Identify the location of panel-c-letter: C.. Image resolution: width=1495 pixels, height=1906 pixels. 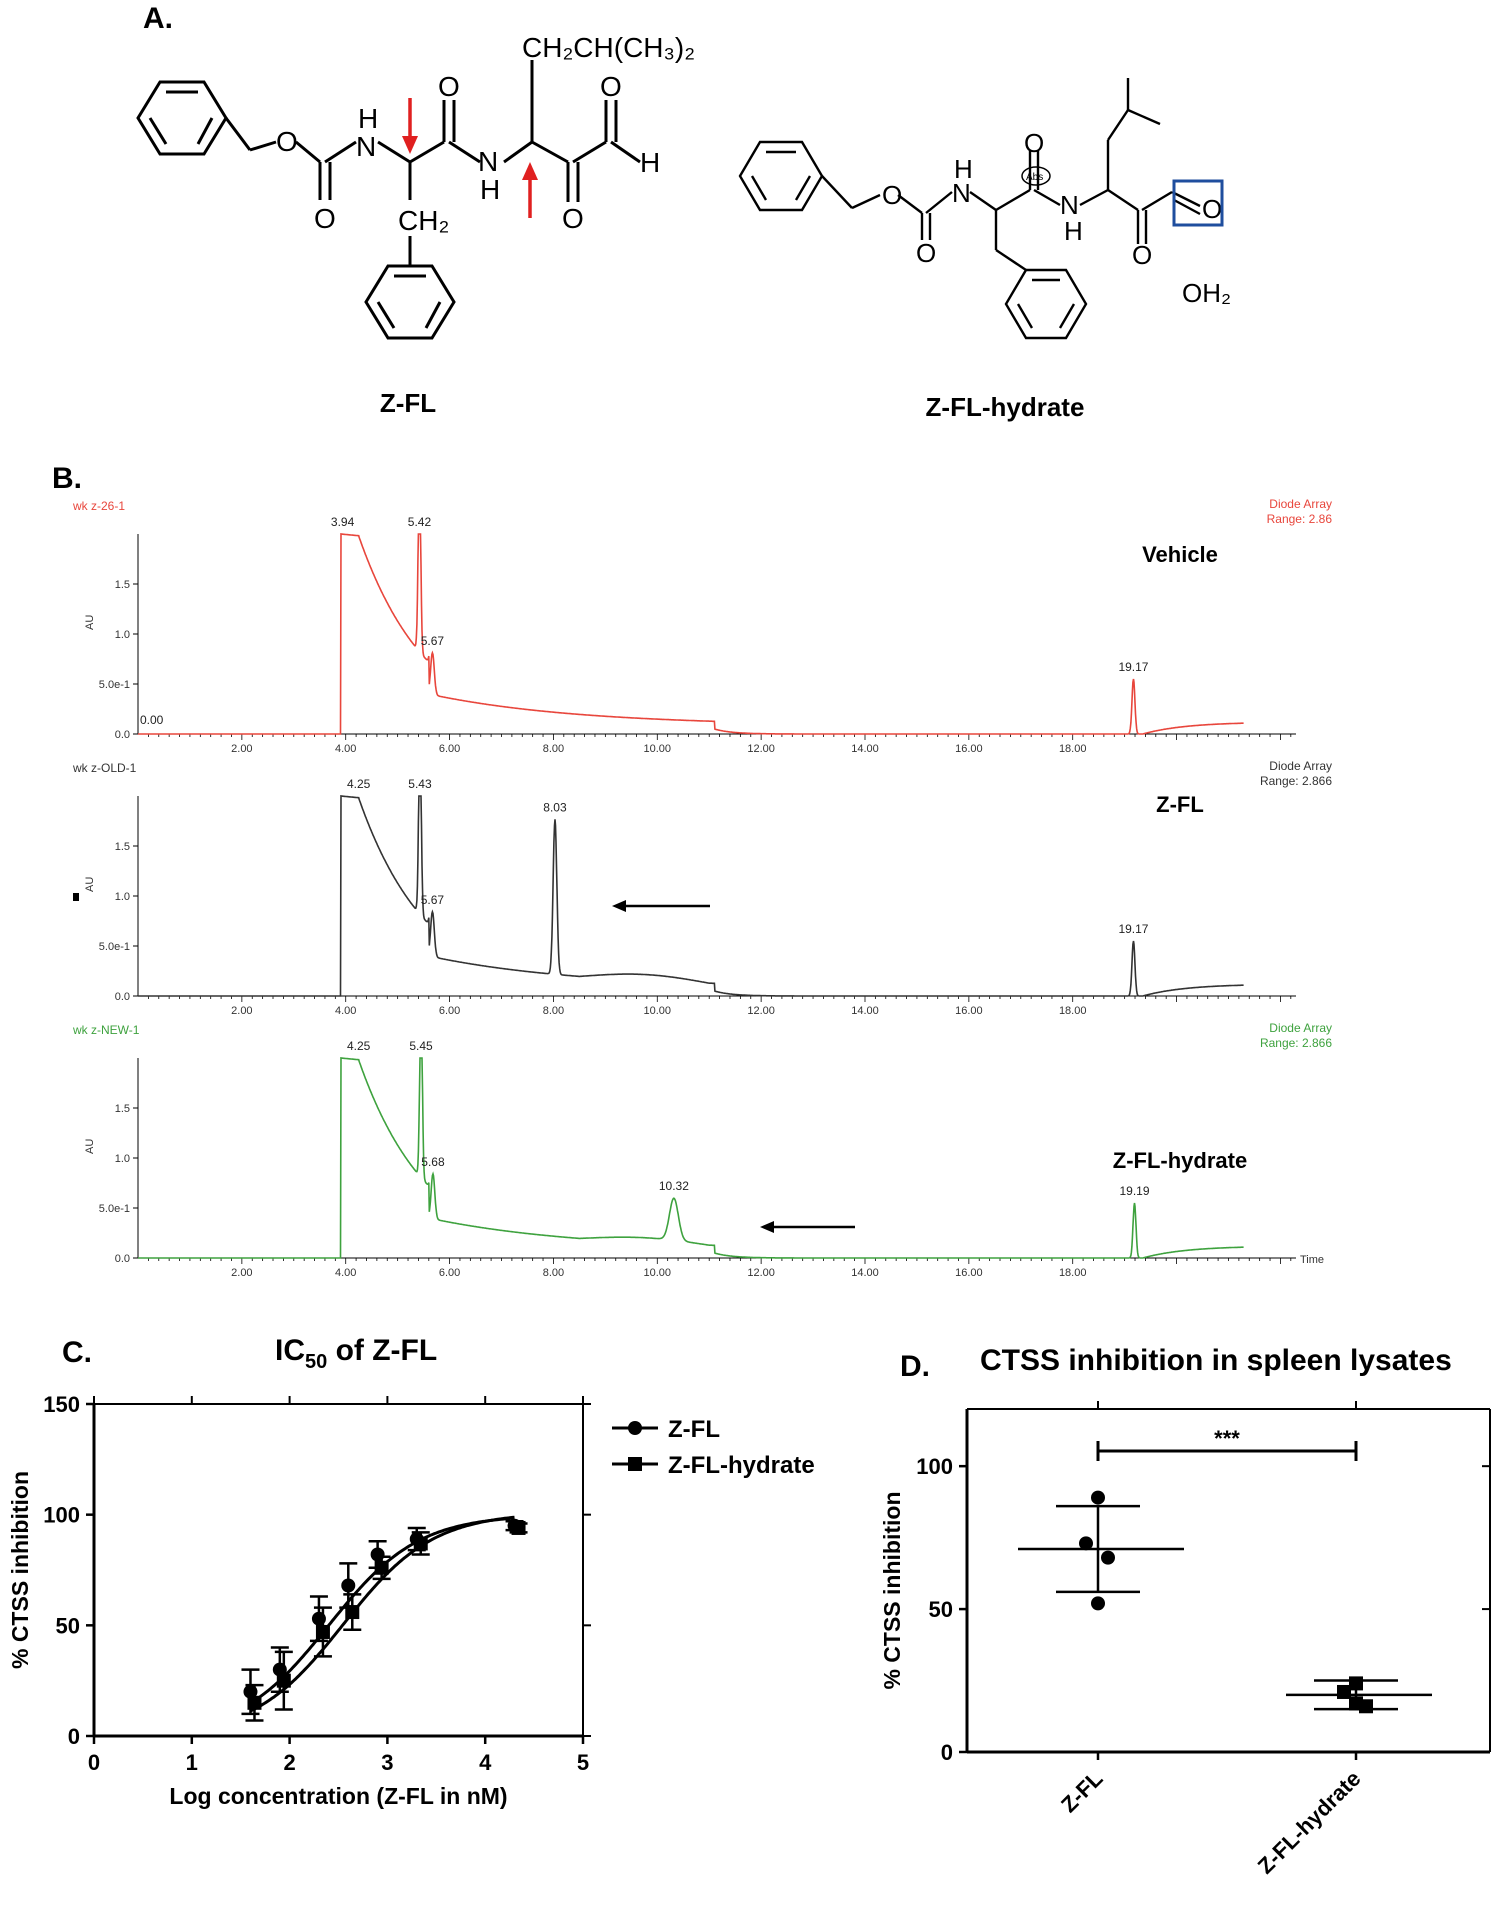
(77, 1352).